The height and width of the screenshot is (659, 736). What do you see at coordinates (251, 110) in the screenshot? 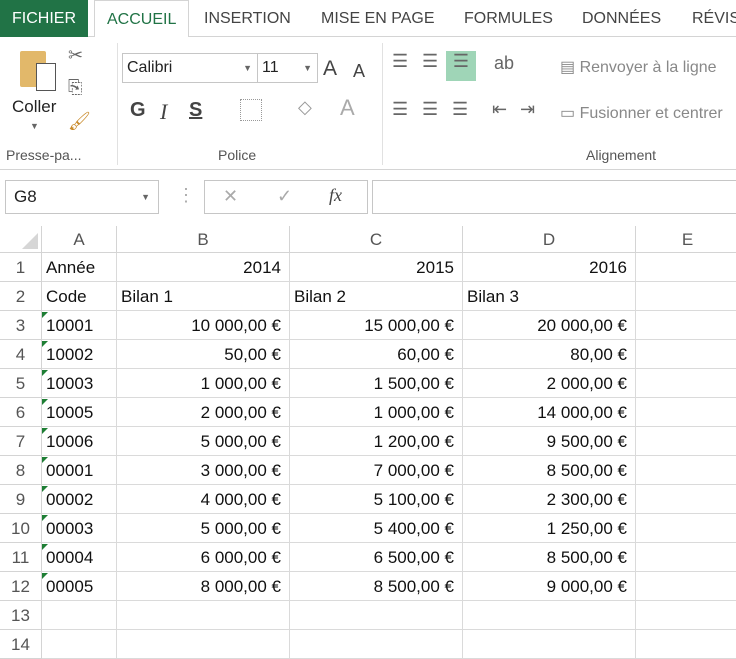
I see `borders-icon` at bounding box center [251, 110].